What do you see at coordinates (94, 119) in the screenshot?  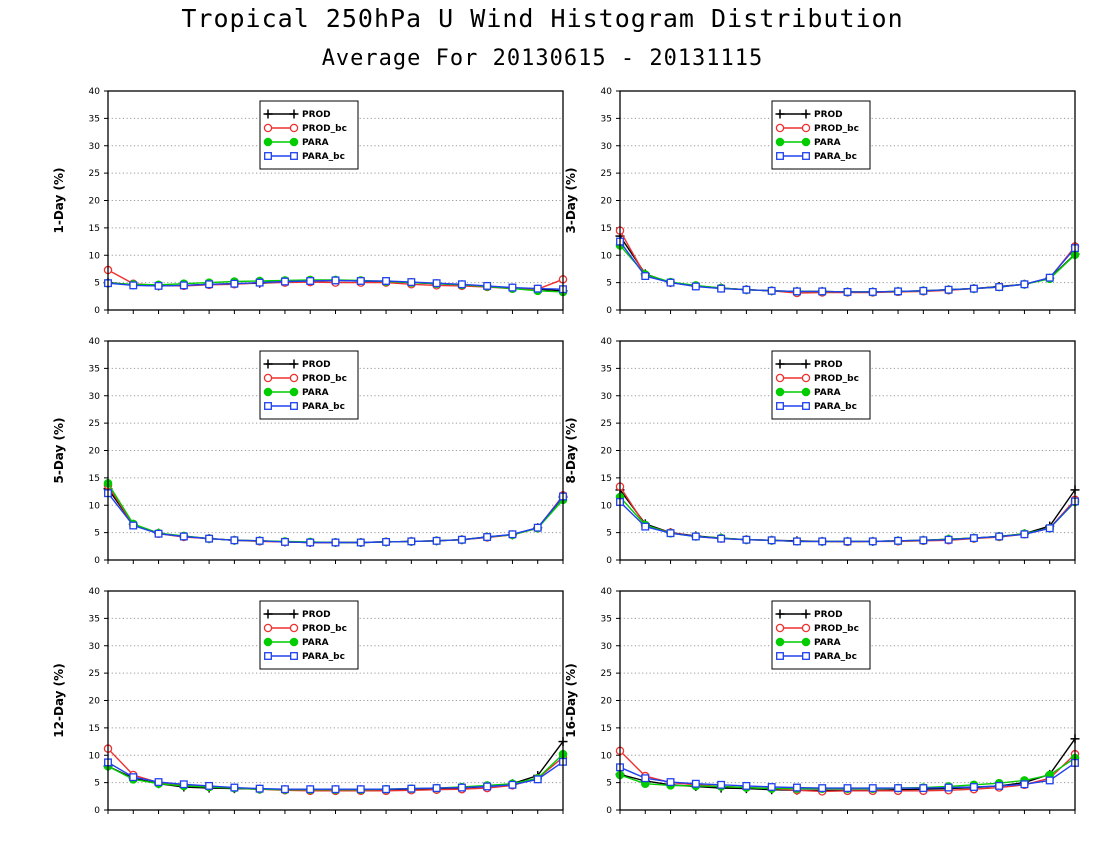 I see `y-tick-label: 35` at bounding box center [94, 119].